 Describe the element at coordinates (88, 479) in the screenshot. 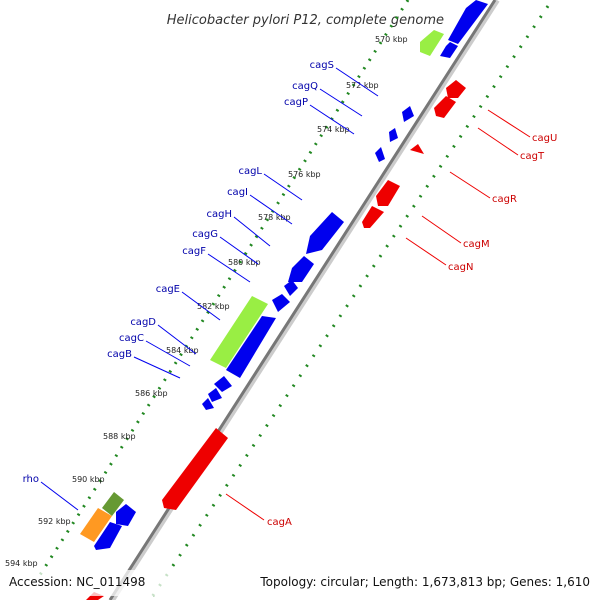

I see `tick-label: 590 kbp` at that location.